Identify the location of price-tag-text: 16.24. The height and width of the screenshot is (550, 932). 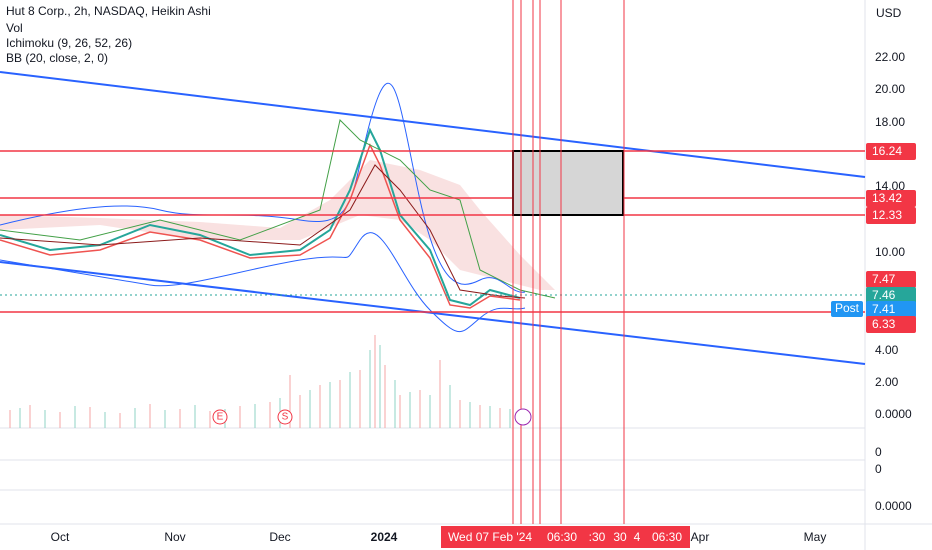
(887, 151).